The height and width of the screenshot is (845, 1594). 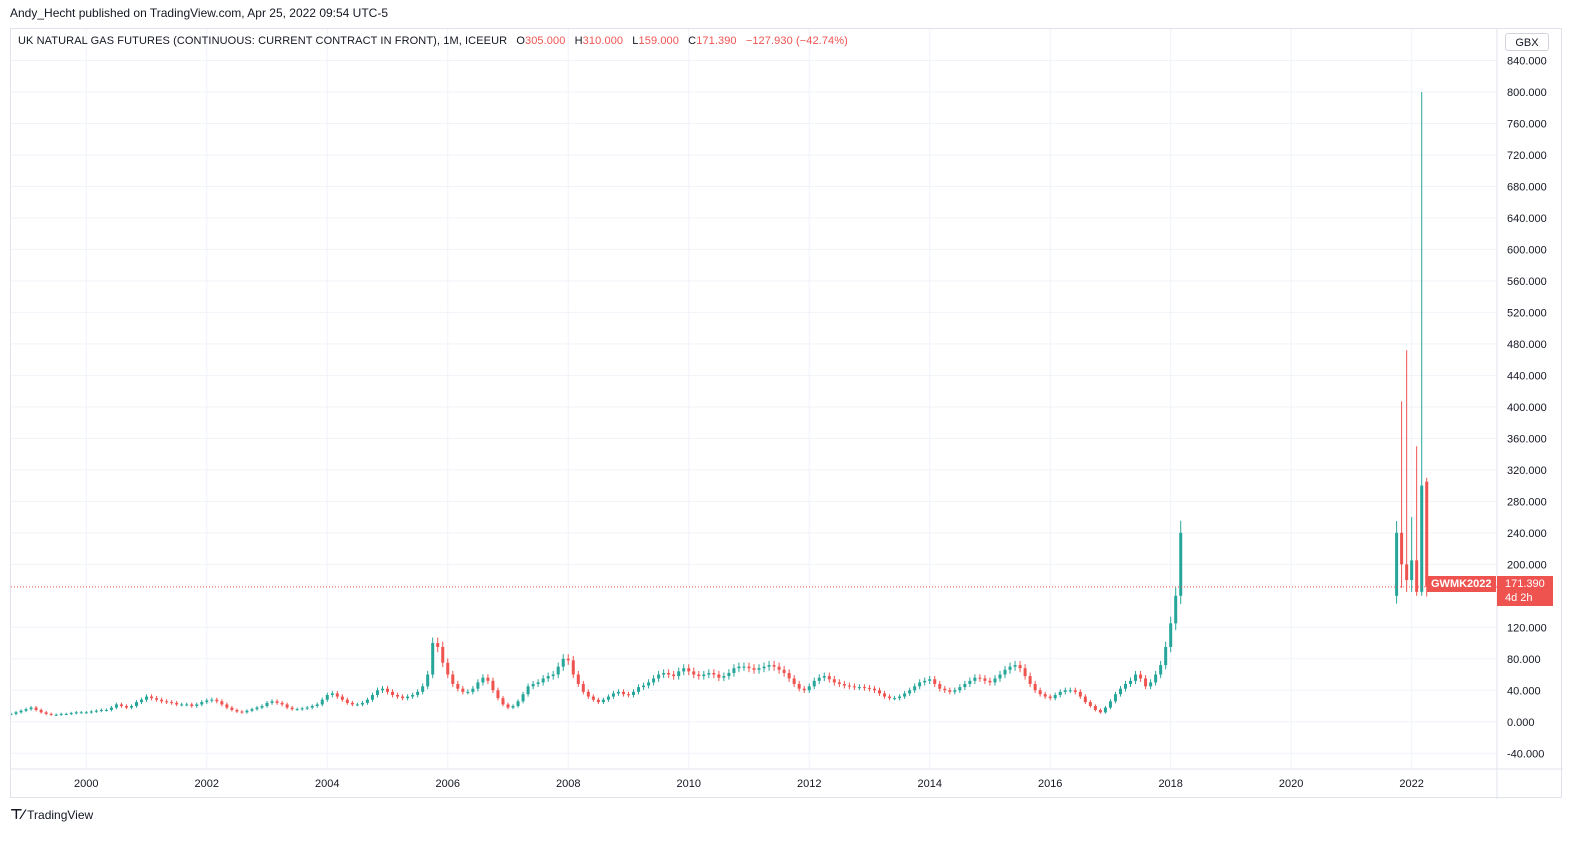 What do you see at coordinates (1527, 42) in the screenshot?
I see `currency-button: GBX` at bounding box center [1527, 42].